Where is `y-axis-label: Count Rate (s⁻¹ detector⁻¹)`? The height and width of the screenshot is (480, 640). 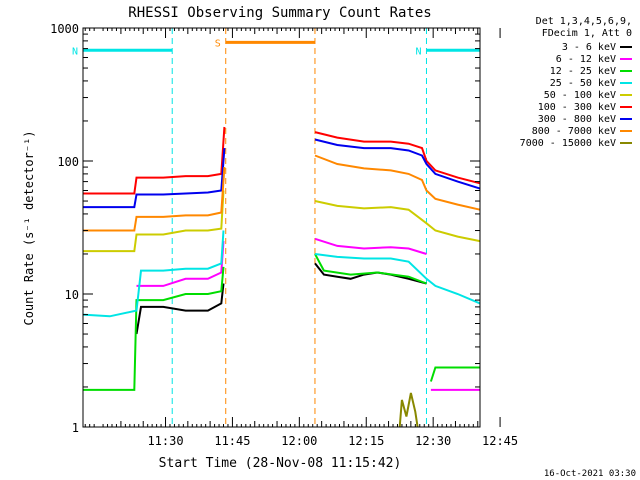
y-axis-label: Count Rate (s⁻¹ detector⁻¹) is located at coordinates (29, 227).